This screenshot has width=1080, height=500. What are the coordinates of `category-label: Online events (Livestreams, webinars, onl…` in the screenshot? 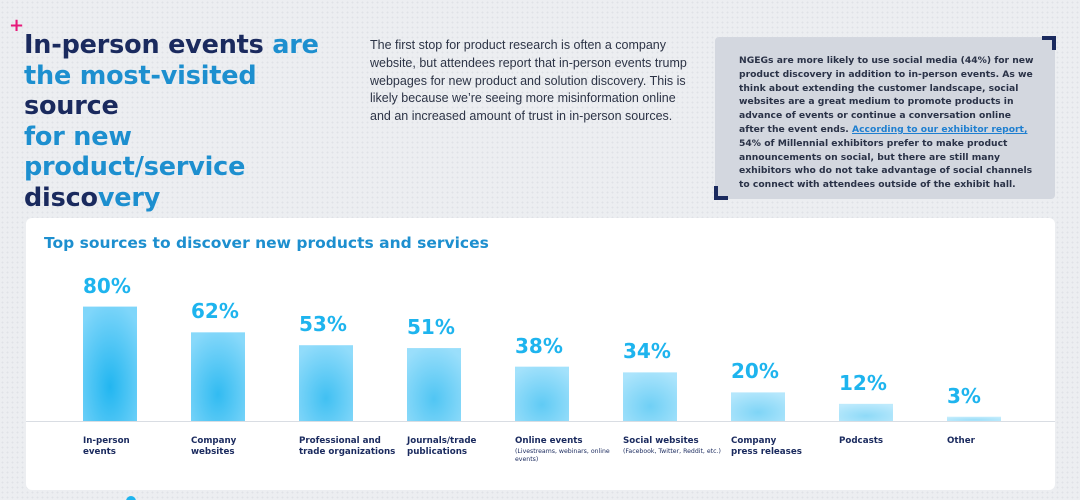 It's located at (567, 450).